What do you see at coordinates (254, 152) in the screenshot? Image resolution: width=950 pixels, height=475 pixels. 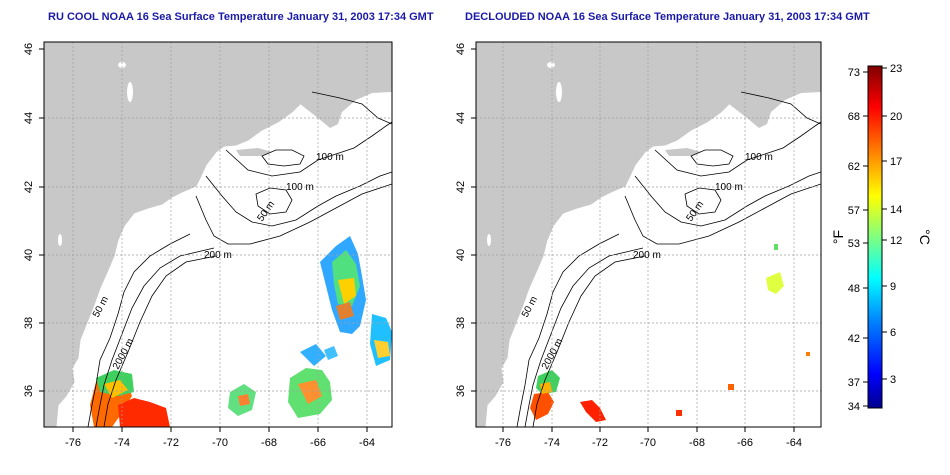 I see `left-cape-cod` at bounding box center [254, 152].